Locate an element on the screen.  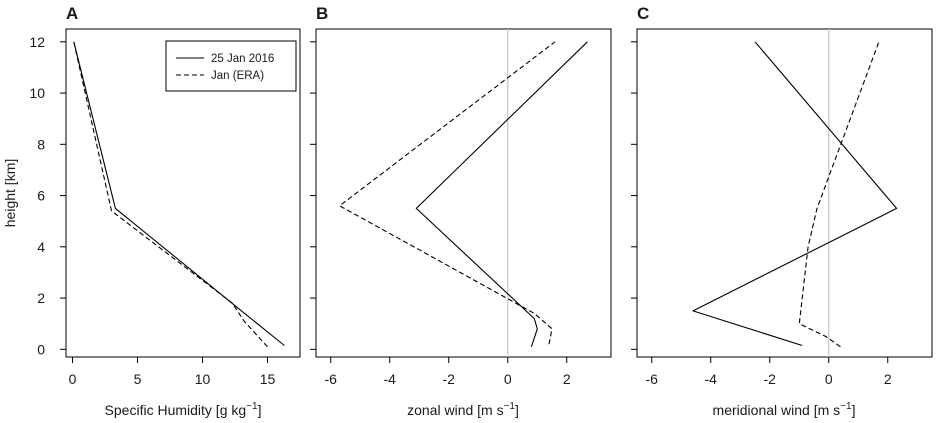
legend-label-observed: 25 Jan 2016 is located at coordinates (242, 59).